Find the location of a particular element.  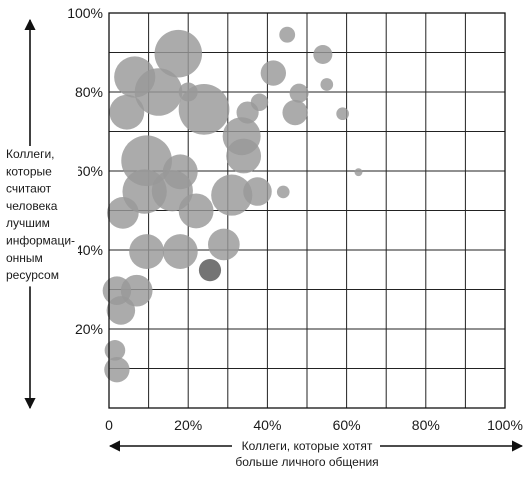

x-tick-label: 60% is located at coordinates (347, 425).